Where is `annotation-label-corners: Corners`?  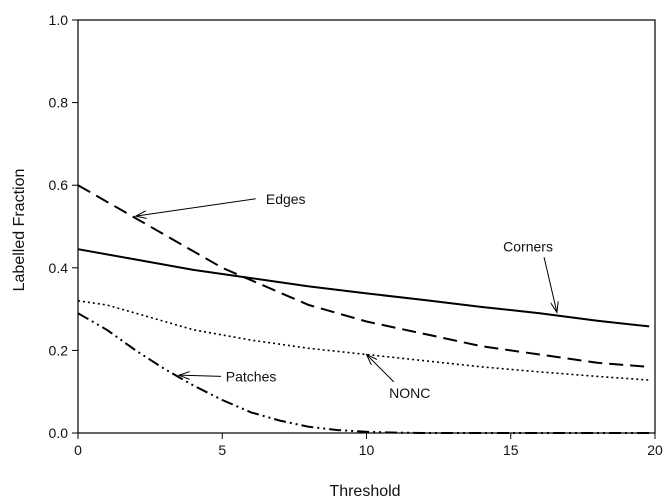 annotation-label-corners: Corners is located at coordinates (528, 246).